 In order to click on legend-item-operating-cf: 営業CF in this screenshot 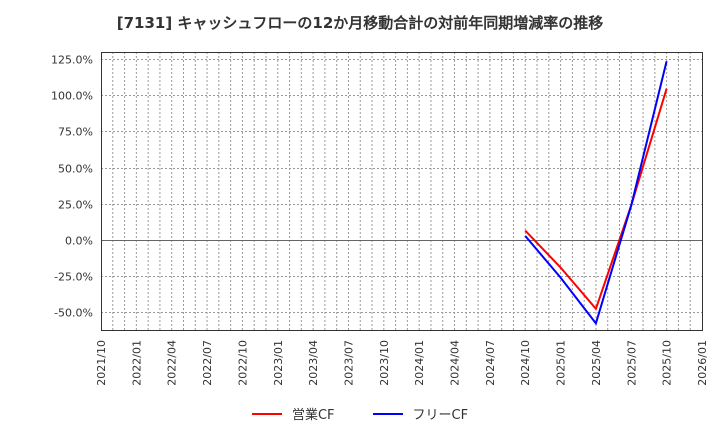, I will do `click(293, 413)`.